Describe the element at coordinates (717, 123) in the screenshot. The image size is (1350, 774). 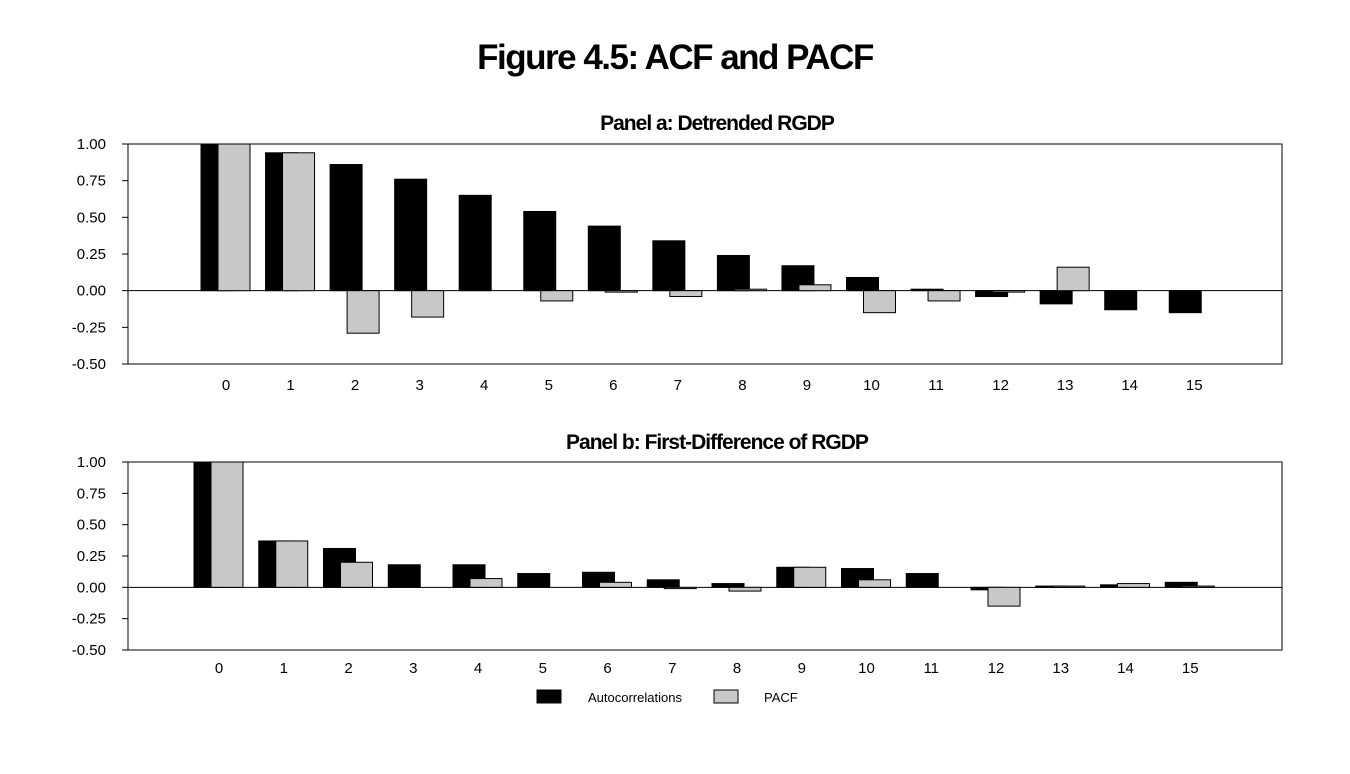
I see `panel-title-1: Panel a: Detrended RGDP` at that location.